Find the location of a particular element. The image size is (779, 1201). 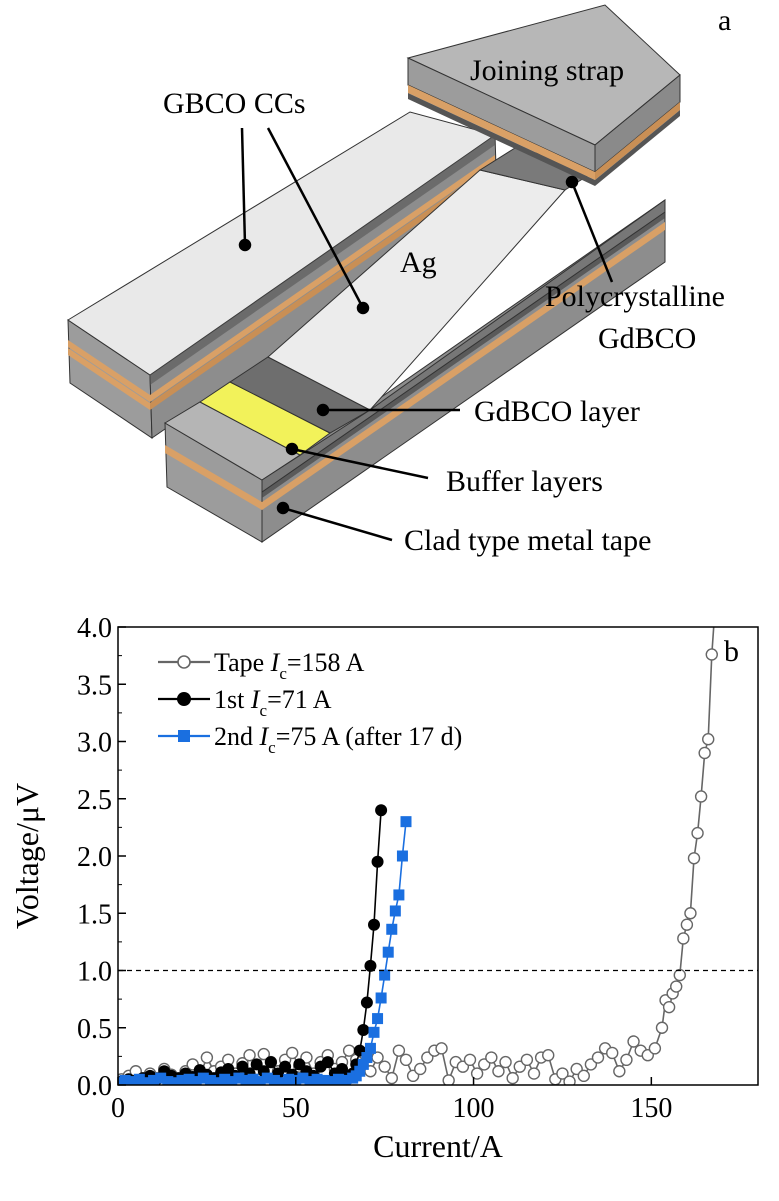

buffer-layers-label: Buffer layers is located at coordinates (524, 481).